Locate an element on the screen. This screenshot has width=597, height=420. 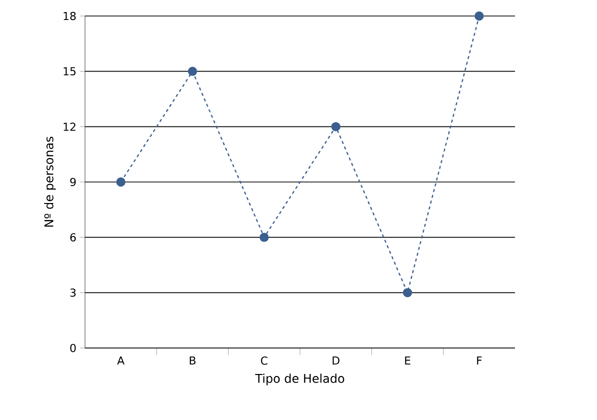
y-tick-label: 9 is located at coordinates (73, 182).